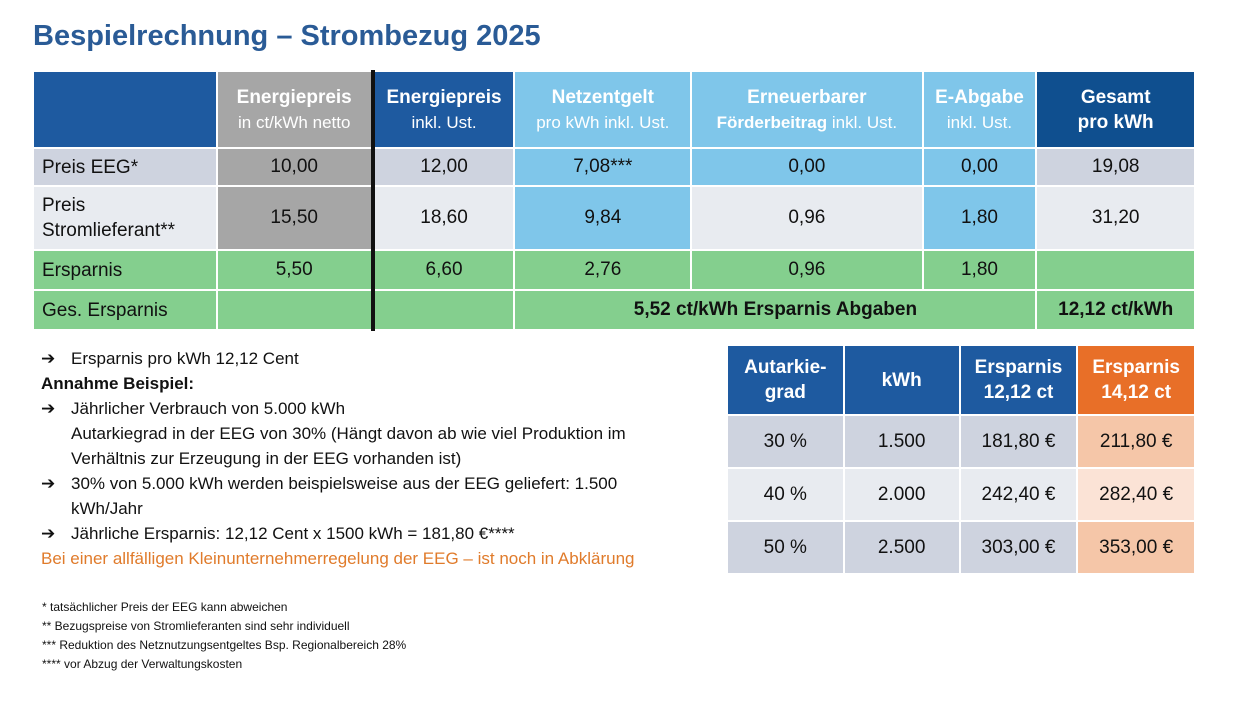  I want to click on header-title: Netzentgelt, so click(602, 97).